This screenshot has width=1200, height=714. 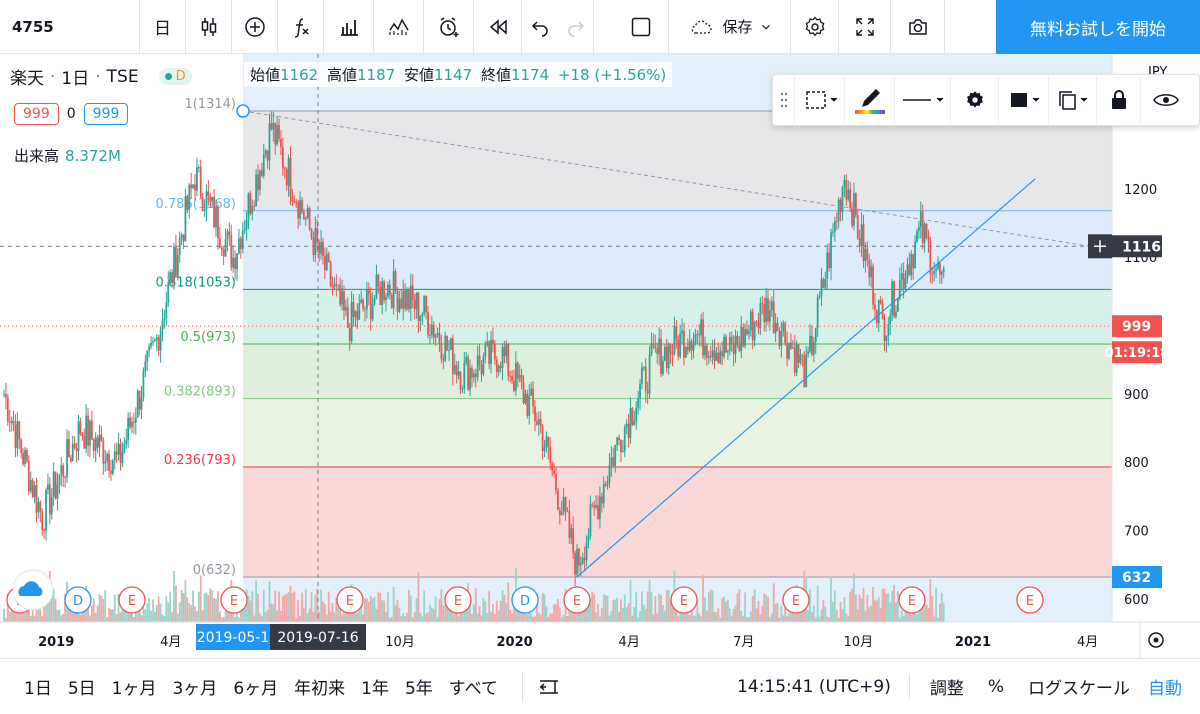 I want to click on add-indicator-icon, so click(x=255, y=27).